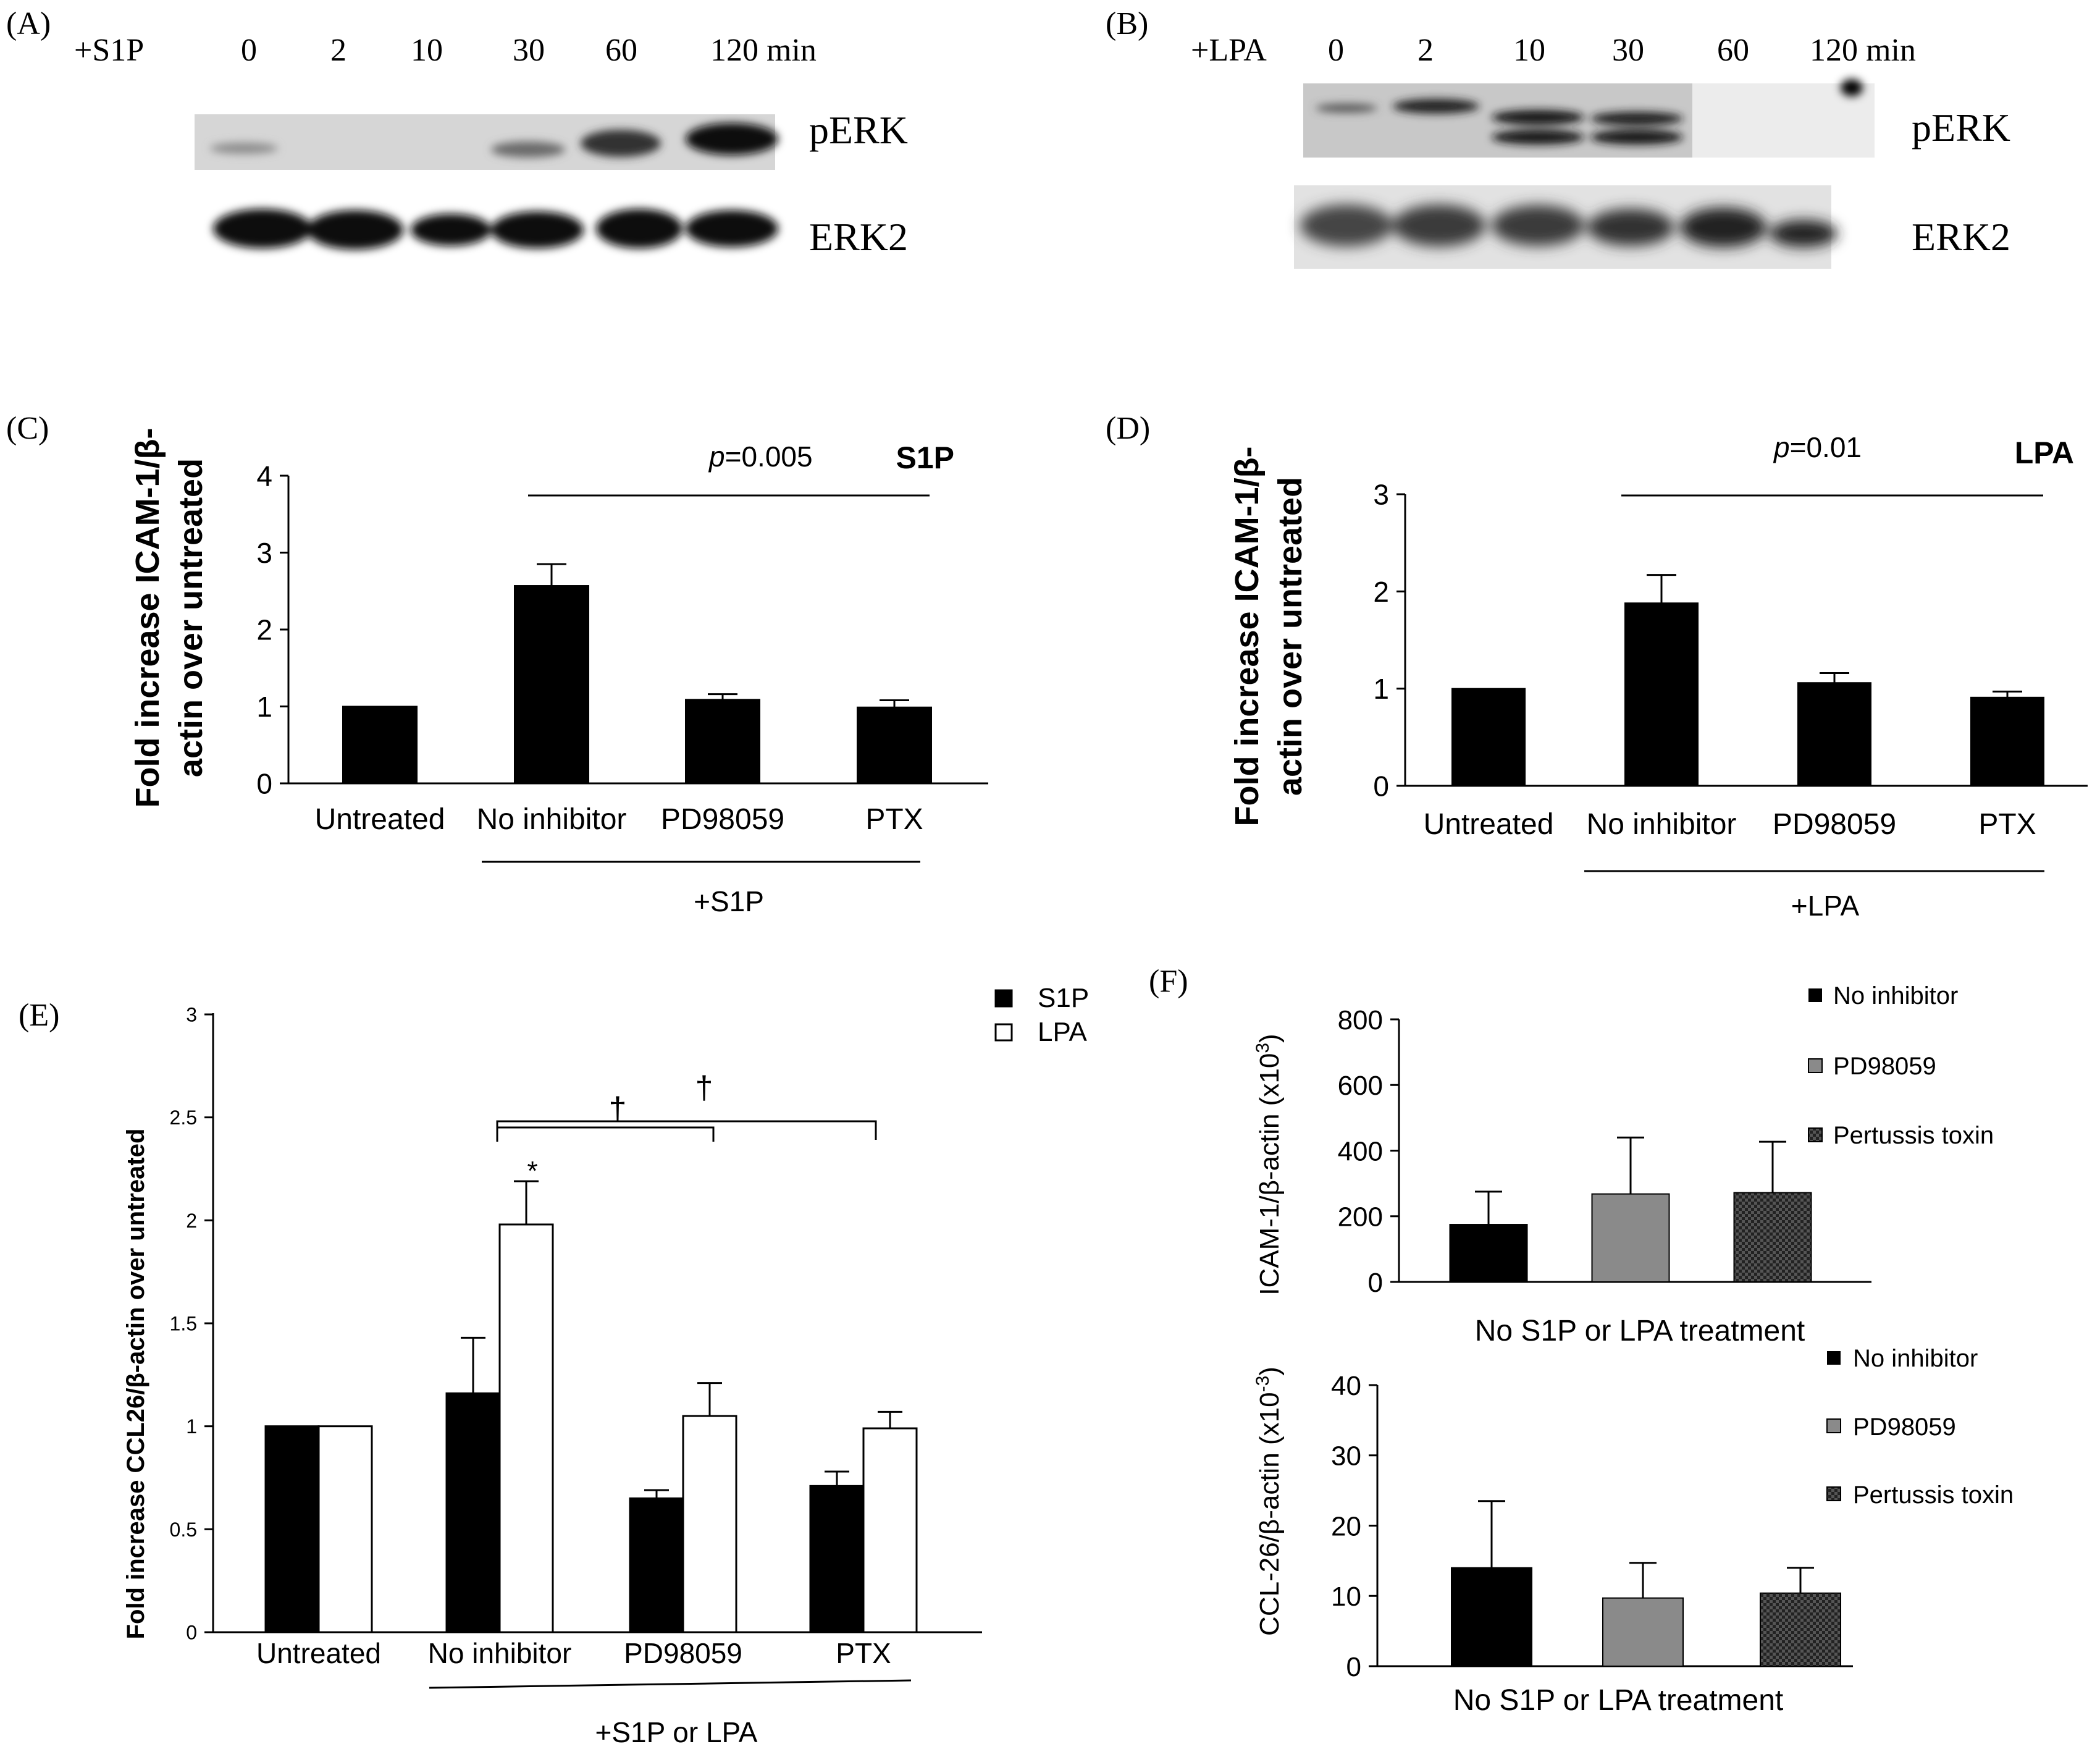  I want to click on chart-f-ccl26-ylabel-sup: -3, so click(1263, 1384).